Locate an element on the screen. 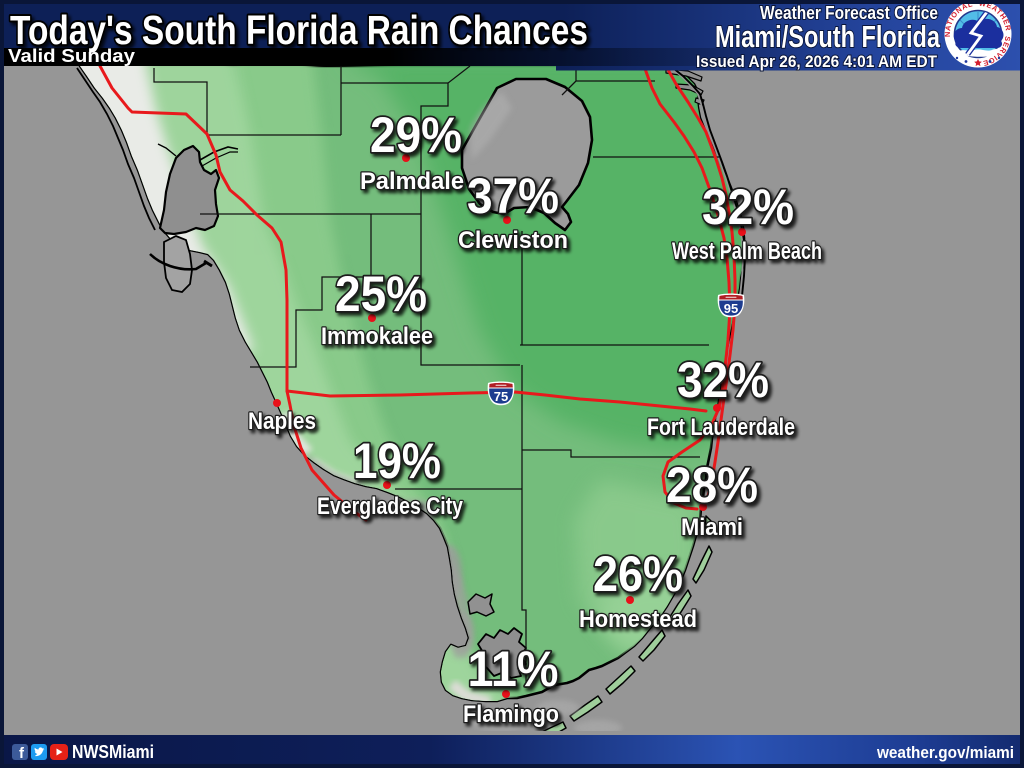 This screenshot has height=768, width=1024. svg-text: Valid Sunday is located at coordinates (71, 56).